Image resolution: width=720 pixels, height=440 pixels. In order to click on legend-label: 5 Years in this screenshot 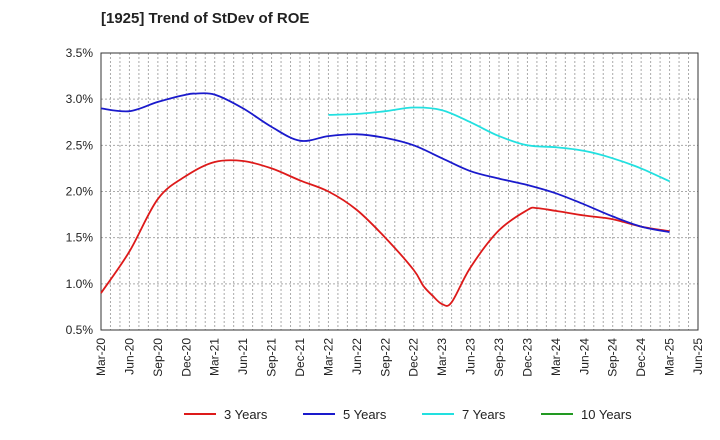, I will do `click(365, 414)`.